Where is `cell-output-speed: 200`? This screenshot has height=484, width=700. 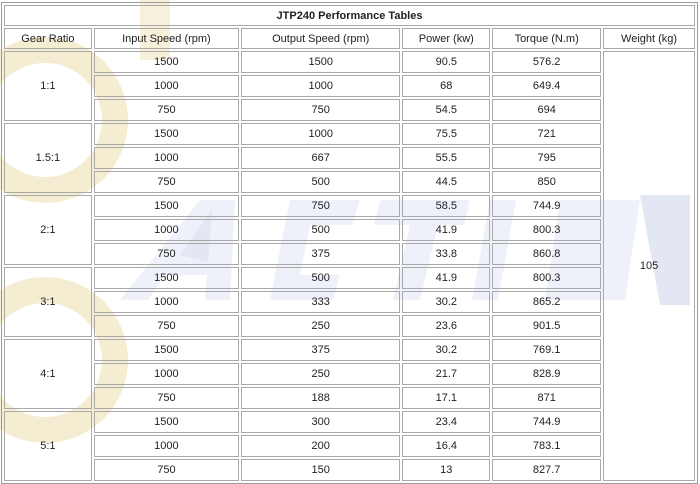 cell-output-speed: 200 is located at coordinates (321, 446).